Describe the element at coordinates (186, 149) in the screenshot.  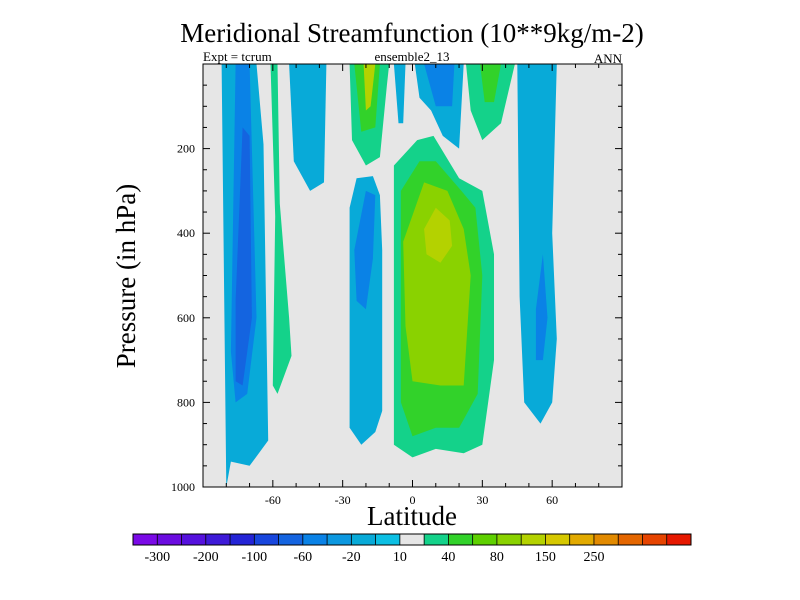
I see `y-tick-label: 200` at that location.